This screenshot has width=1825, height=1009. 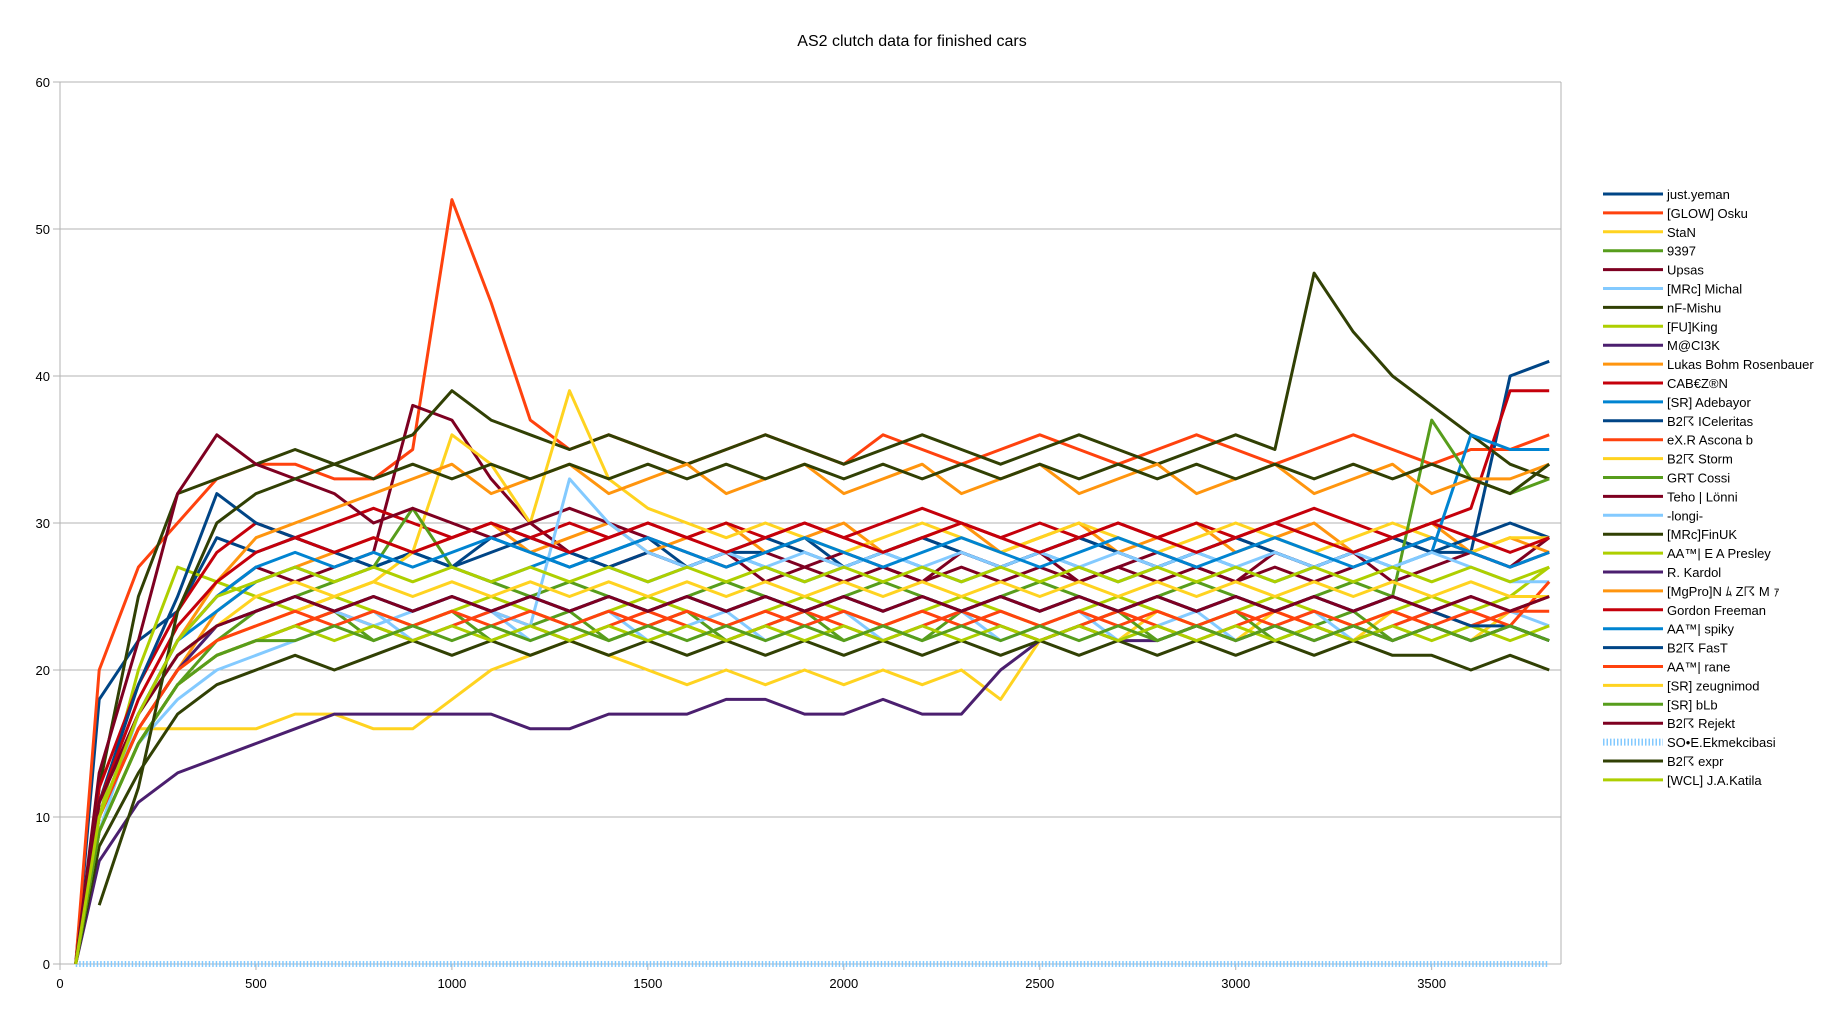 What do you see at coordinates (1702, 496) in the screenshot?
I see `legend-label: Teho | Lönni` at bounding box center [1702, 496].